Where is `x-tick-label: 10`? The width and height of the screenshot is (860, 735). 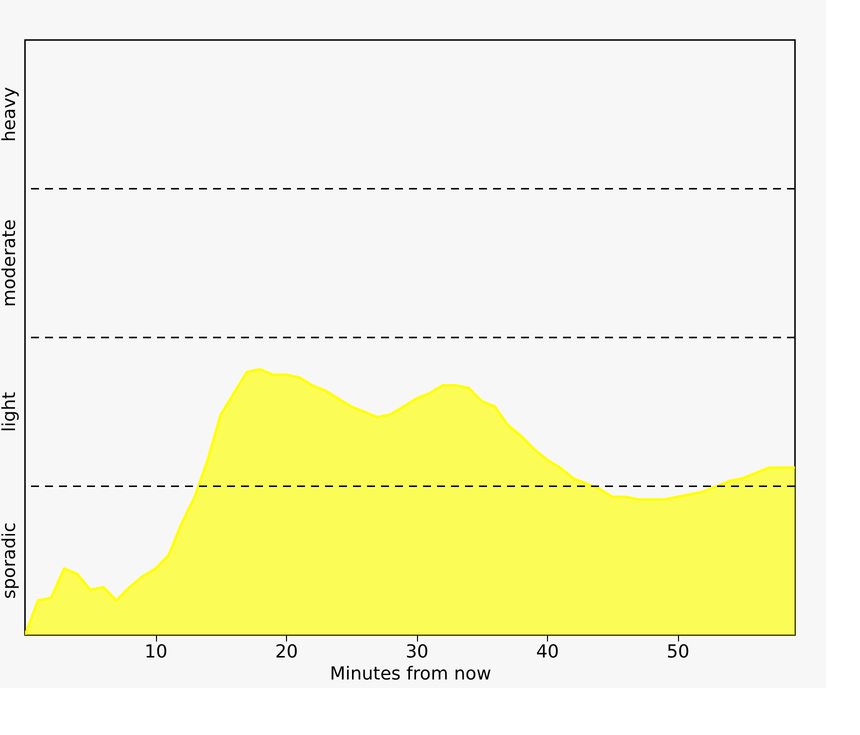 x-tick-label: 10 is located at coordinates (156, 652).